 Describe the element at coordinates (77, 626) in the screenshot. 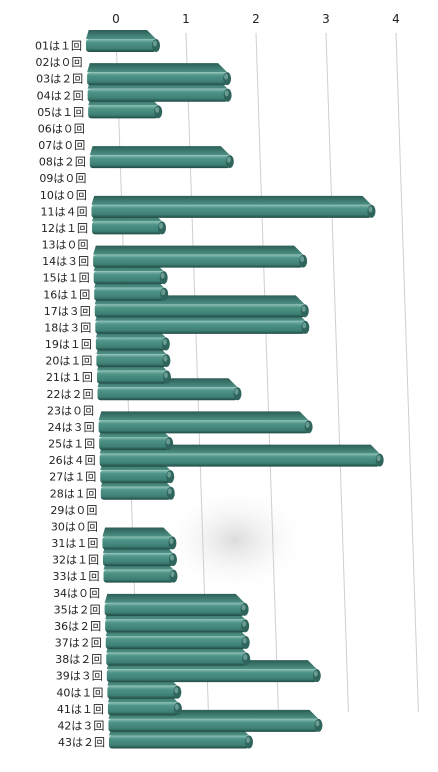

I see `category-label: 36は２回` at that location.